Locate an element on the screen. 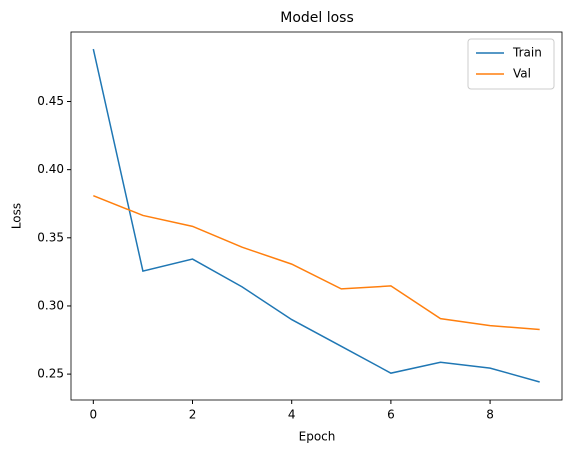 The image size is (575, 455). legend-label: Train is located at coordinates (527, 53).